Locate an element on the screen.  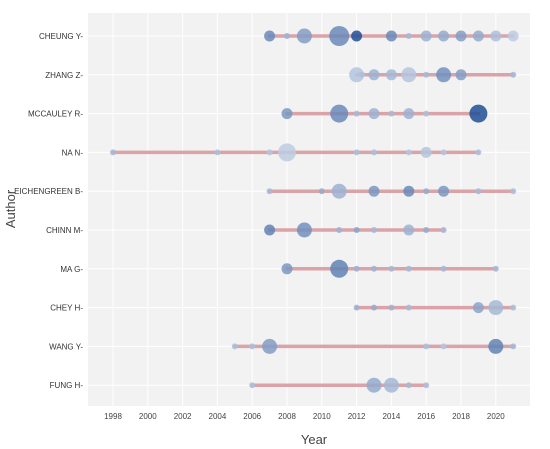
bubble-fung-h-2015 is located at coordinates (408, 385).